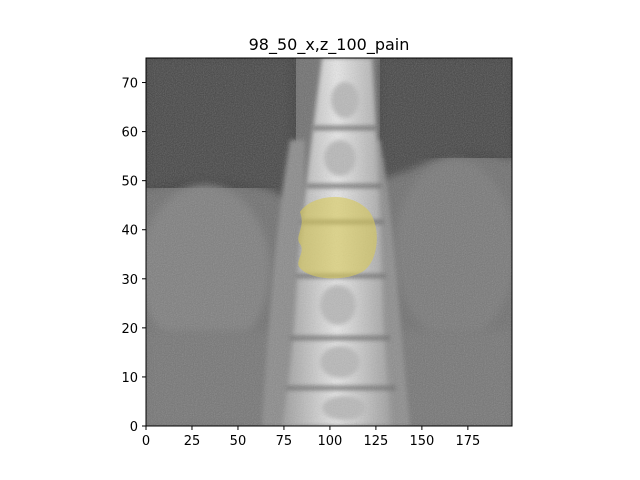 Image resolution: width=640 pixels, height=480 pixels. I want to click on y-tick-label: 50, so click(129, 182).